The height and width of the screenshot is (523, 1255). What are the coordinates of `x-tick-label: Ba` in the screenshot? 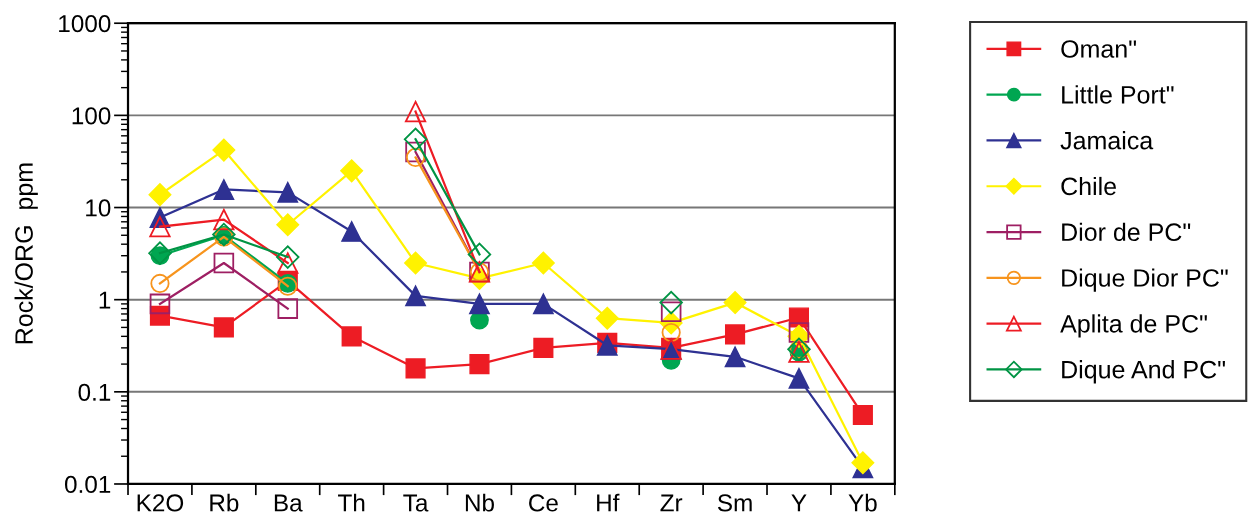 It's located at (288, 503).